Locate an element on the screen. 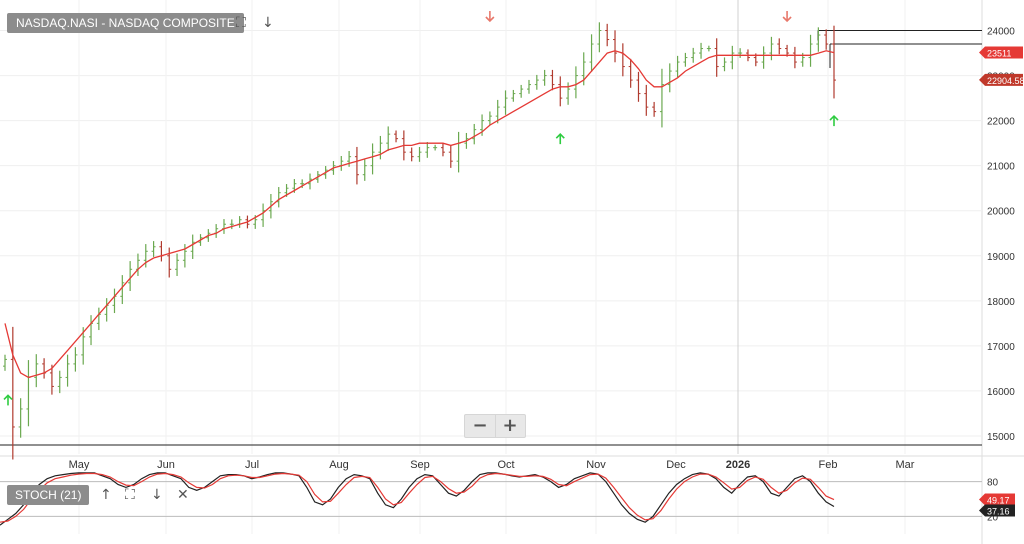 The image size is (1024, 544). last-price-tag-bg is located at coordinates (1001, 79).